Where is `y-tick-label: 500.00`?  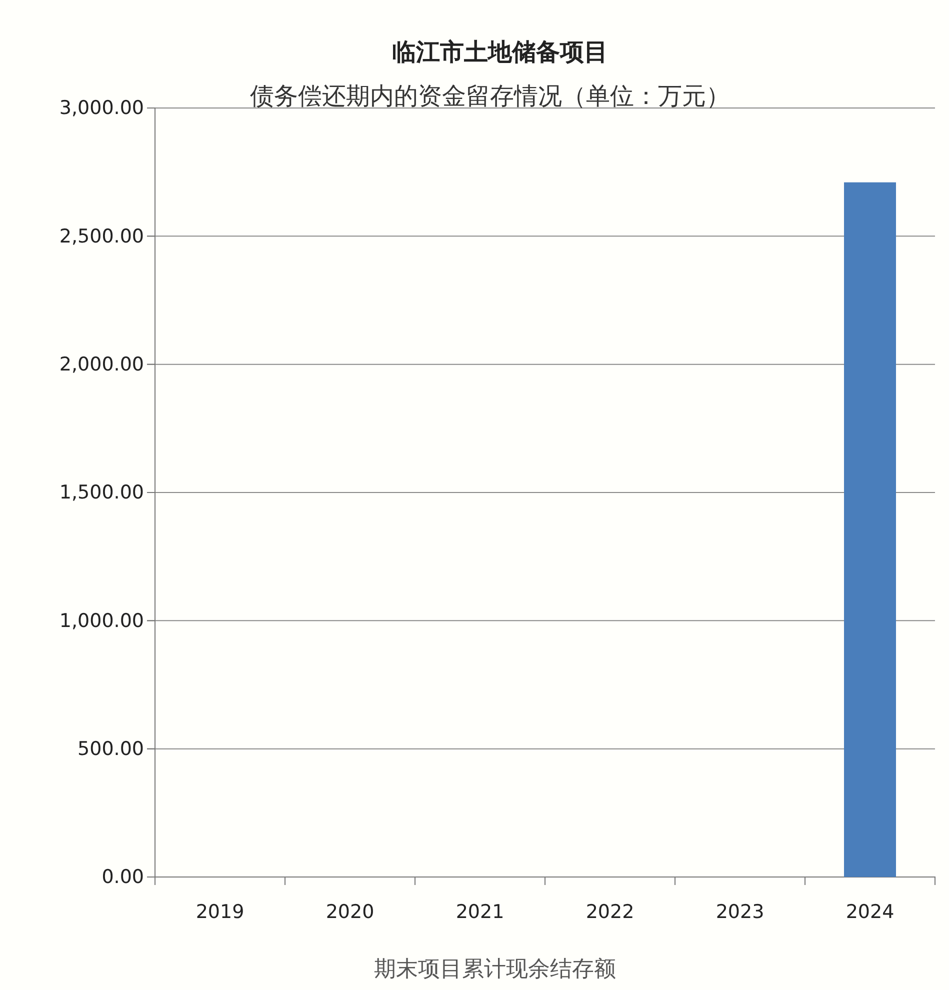
y-tick-label: 500.00 is located at coordinates (111, 749).